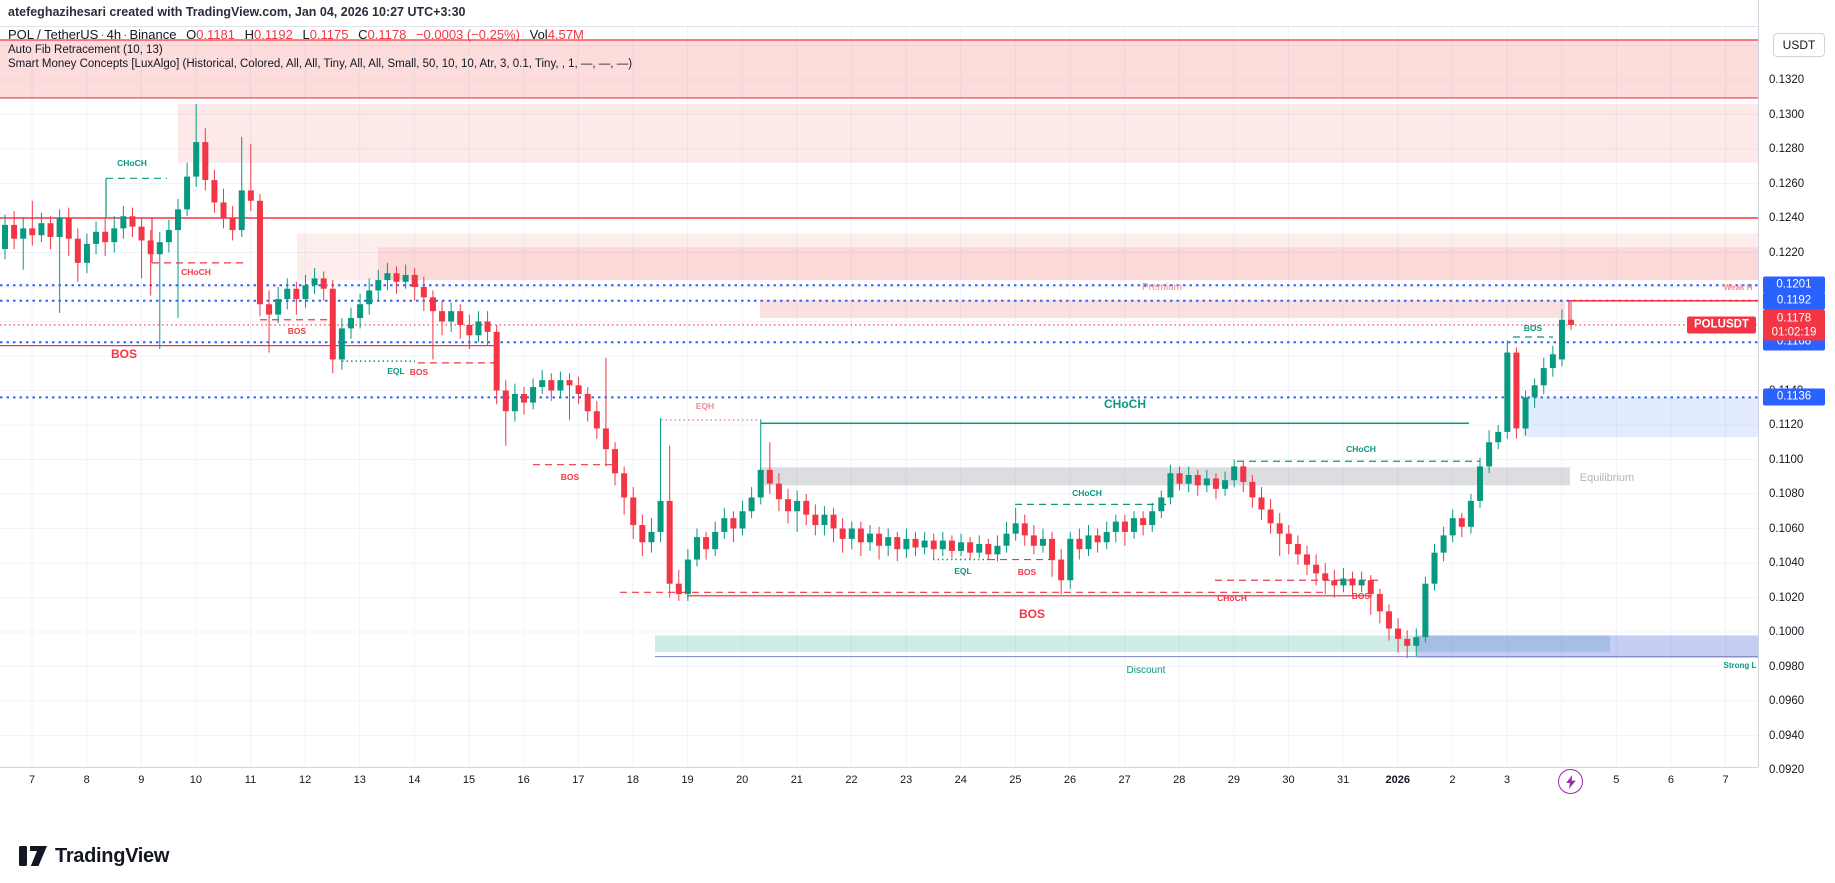 This screenshot has height=883, width=1835. I want to click on symbol-title: POL / TetherUS, so click(53, 34).